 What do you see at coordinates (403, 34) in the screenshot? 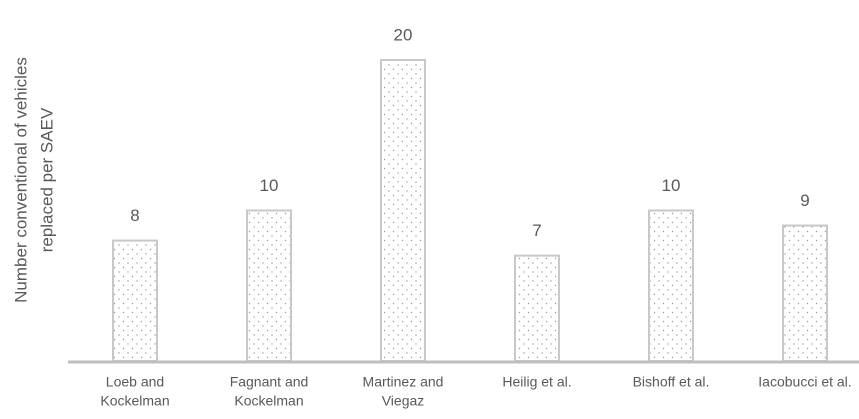
I see `value-label: 20` at bounding box center [403, 34].